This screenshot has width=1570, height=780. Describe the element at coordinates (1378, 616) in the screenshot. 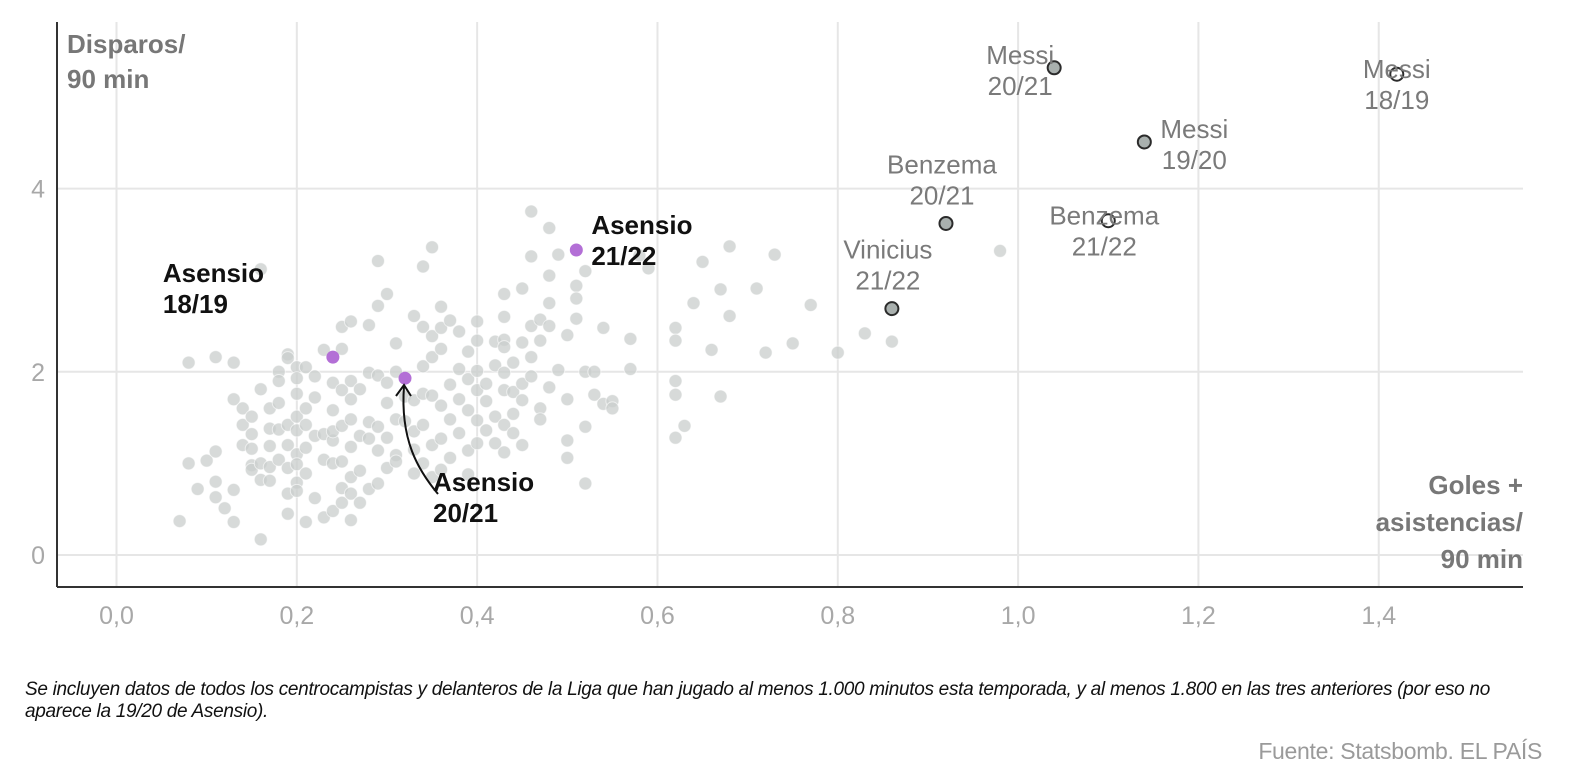

I see `x-tick-label: 1,4` at that location.